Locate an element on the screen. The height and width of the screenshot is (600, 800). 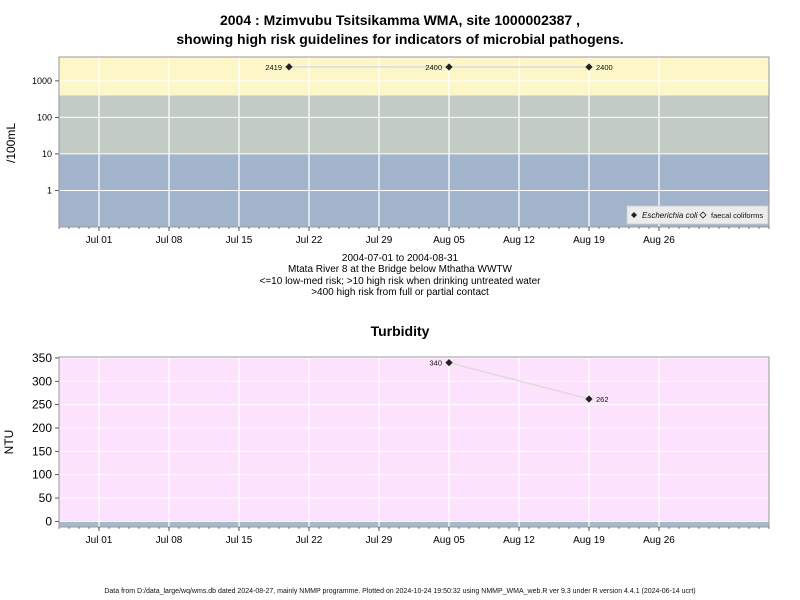
caption-line-daterange: 2004-07-01 to 2004-08-31 is located at coordinates (400, 258).